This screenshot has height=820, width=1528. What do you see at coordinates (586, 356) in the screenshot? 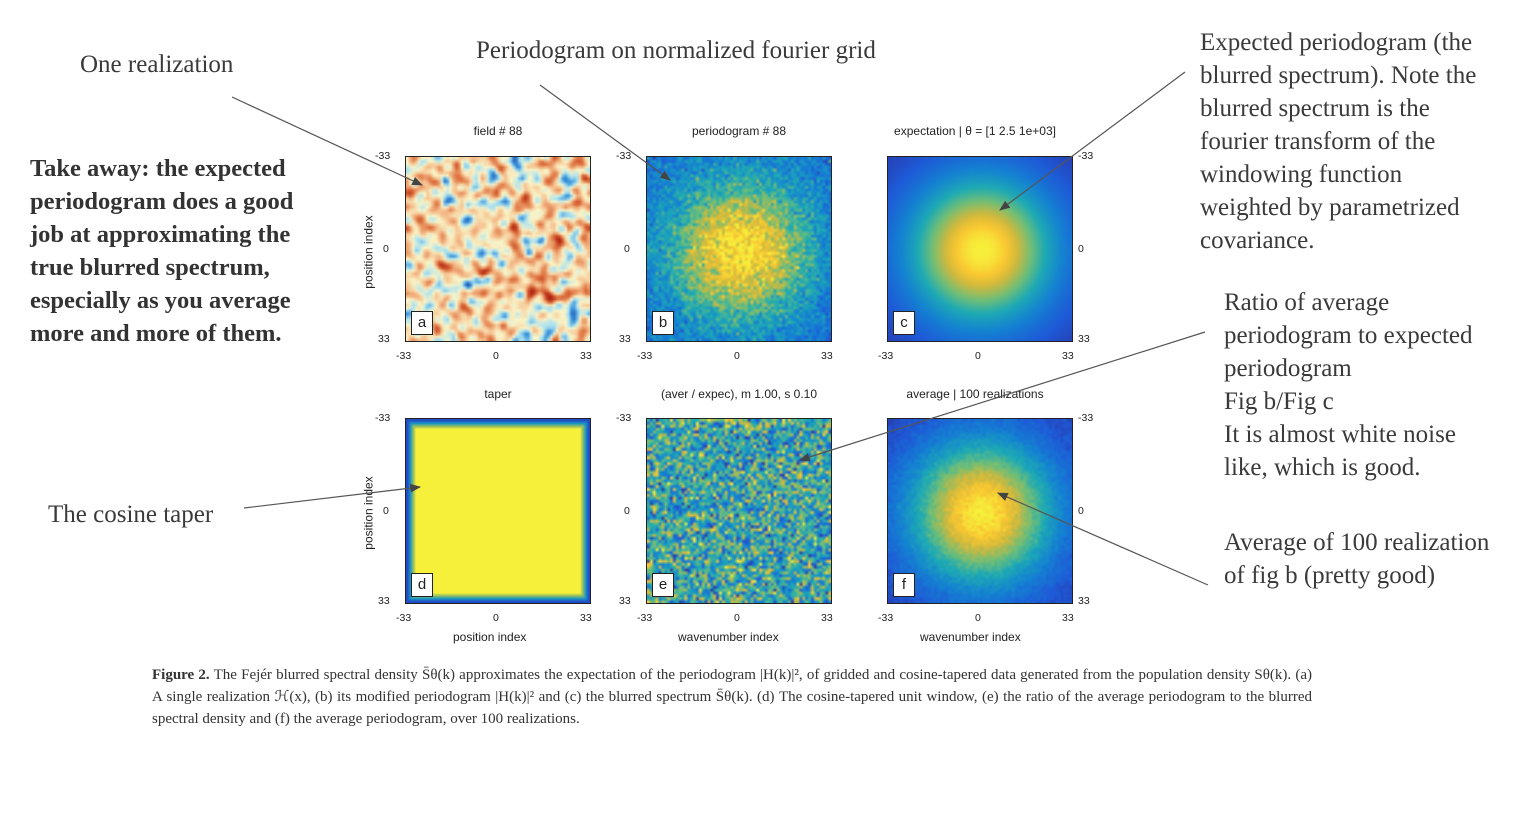
I see `xtick-a-high: 33` at bounding box center [586, 356].